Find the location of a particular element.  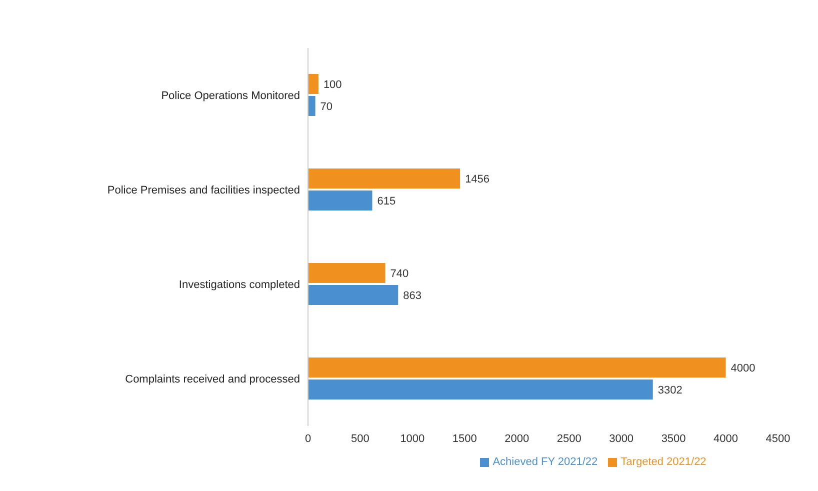

y-tick-label: Complaints received and processed is located at coordinates (212, 380).